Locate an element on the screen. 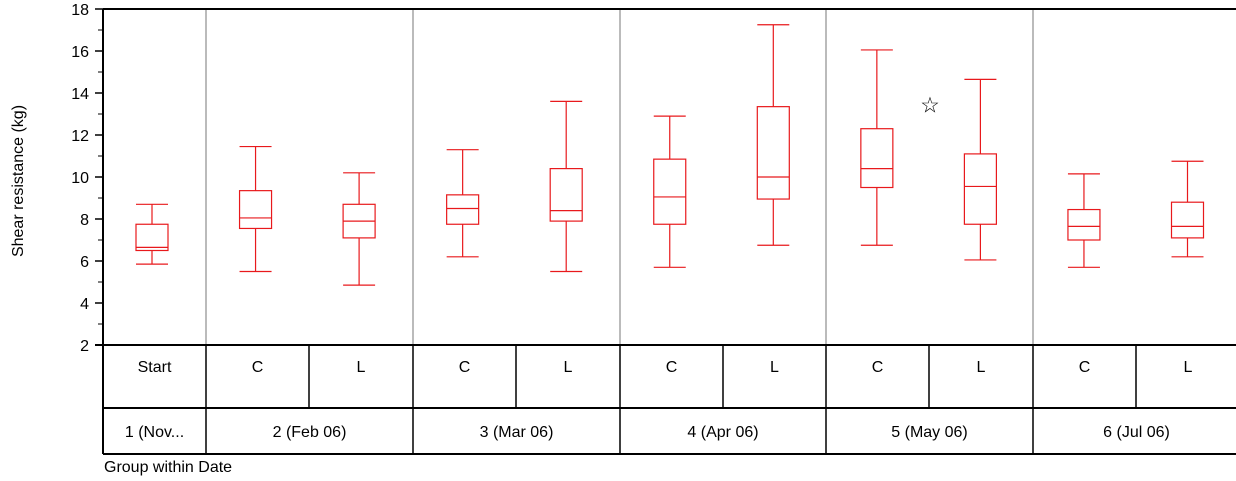  y-axis-label: Shear resistance (kg) is located at coordinates (18, 181).